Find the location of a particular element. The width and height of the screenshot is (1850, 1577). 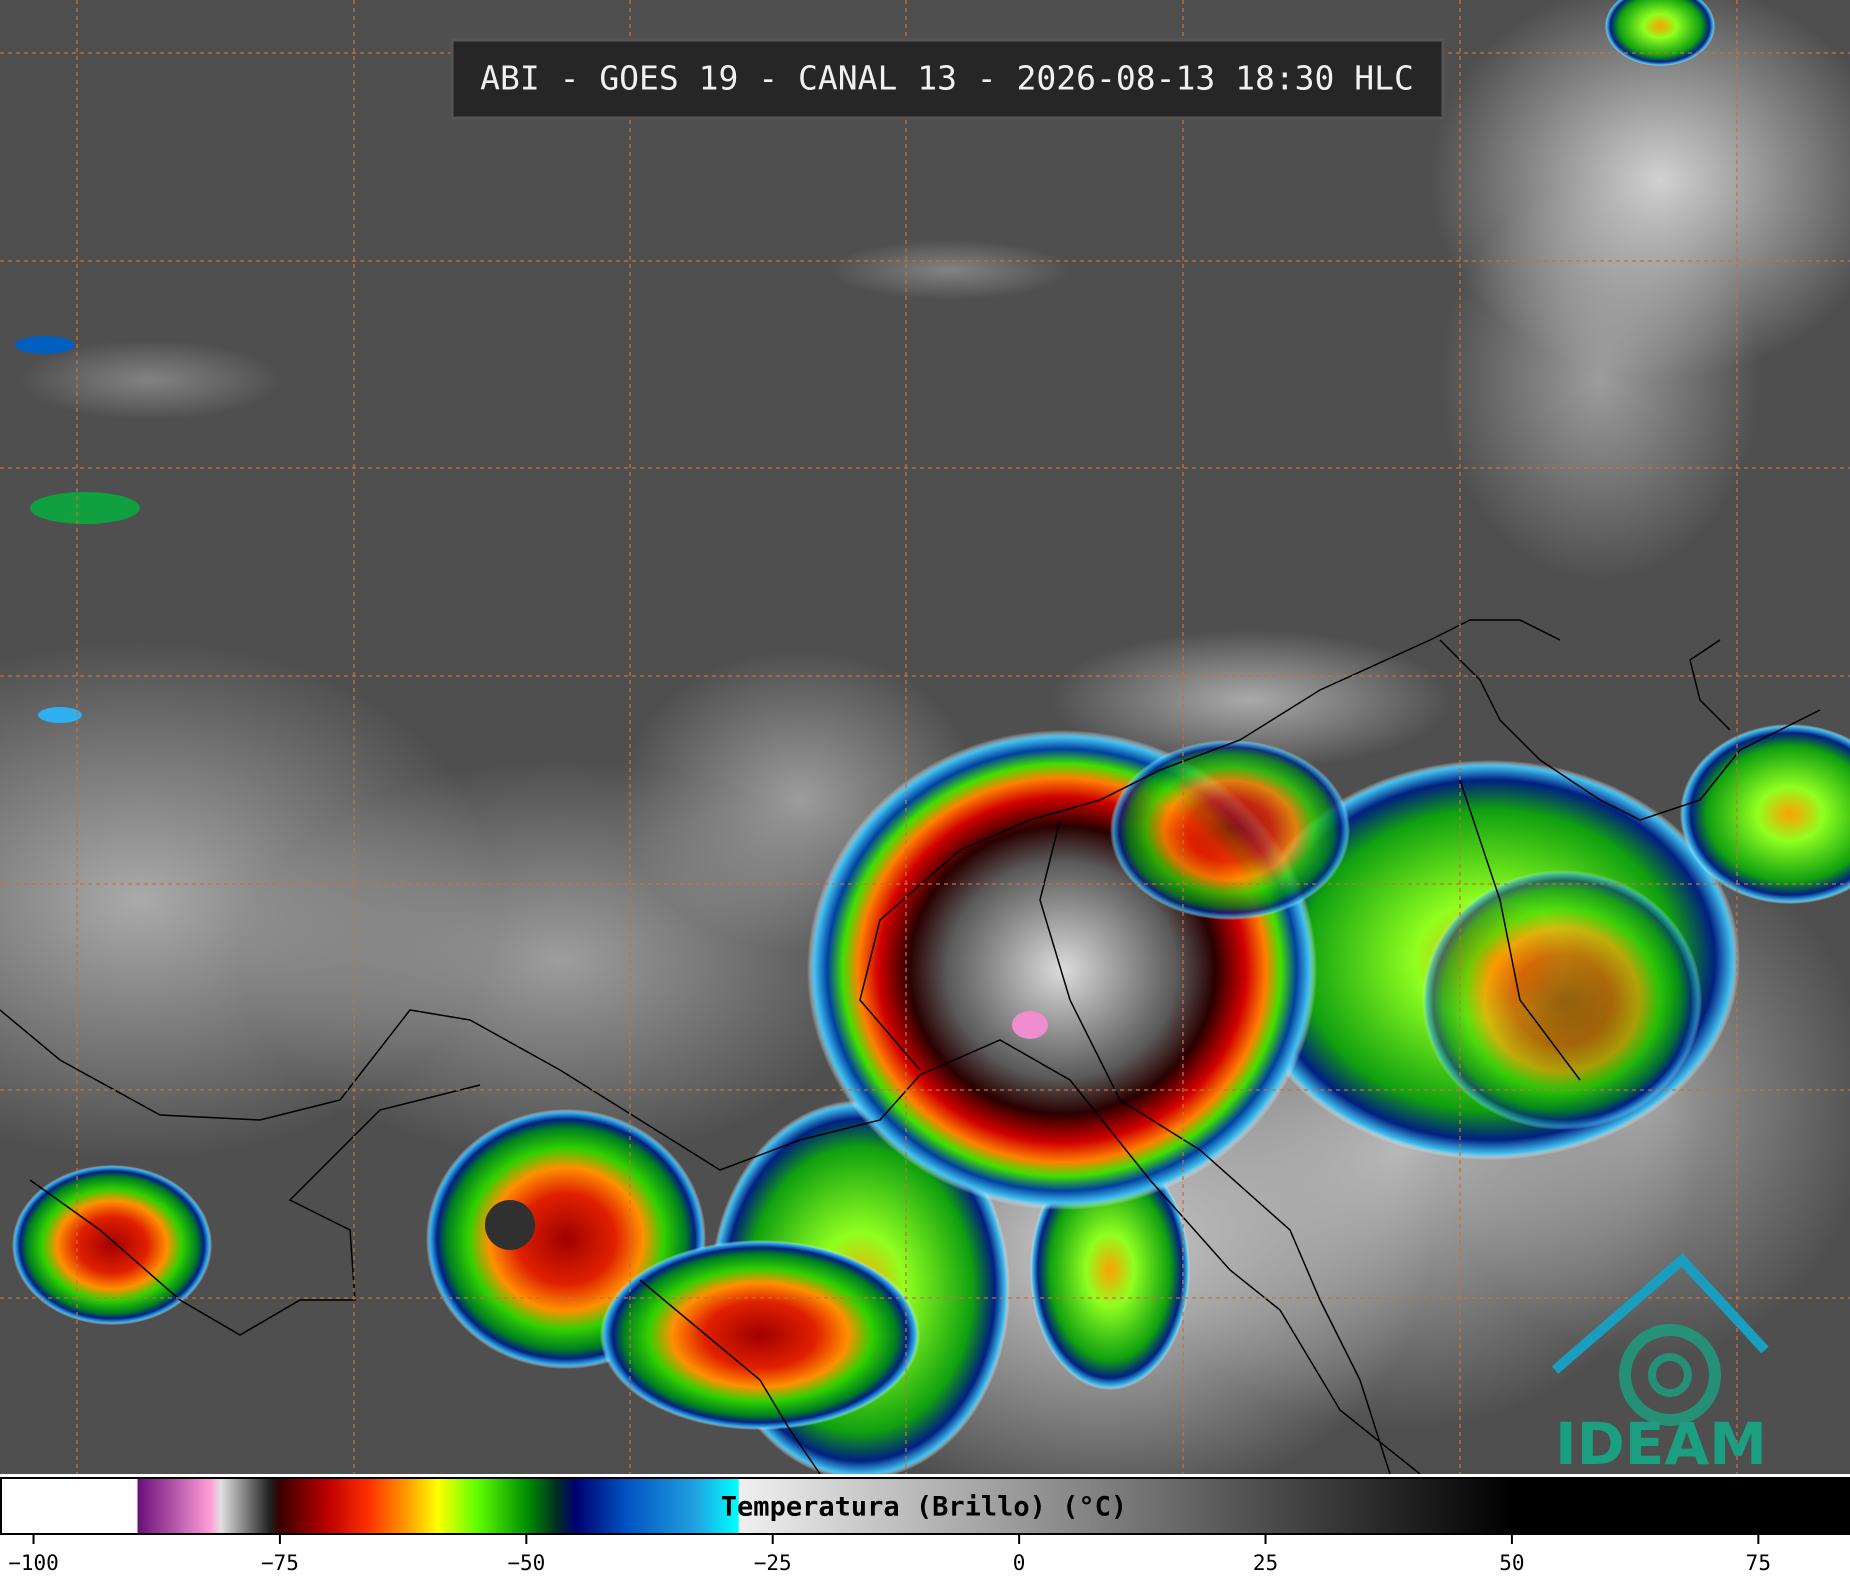

tick-label: 50 is located at coordinates (1511, 1563).